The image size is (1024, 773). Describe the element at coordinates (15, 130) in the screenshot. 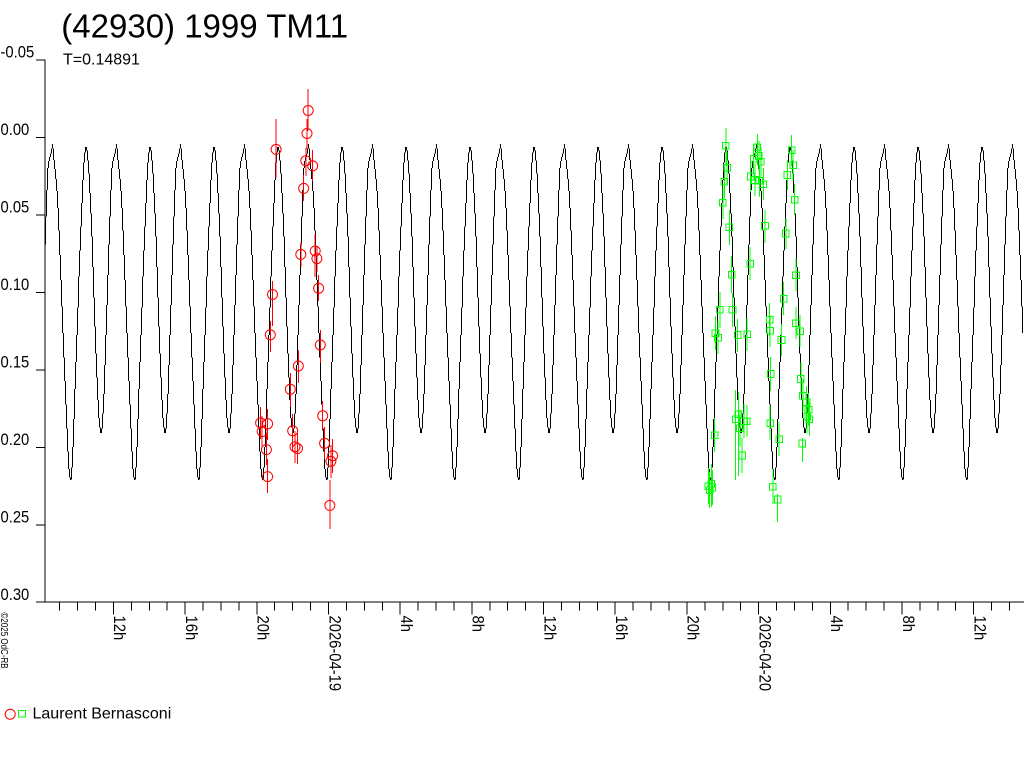

I see `svg-text: 0.00` at that location.